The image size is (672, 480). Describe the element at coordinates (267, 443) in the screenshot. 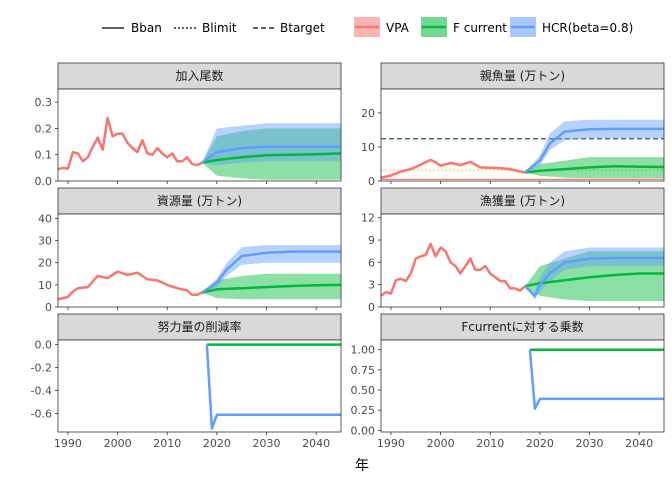

I see `xtick-label-effort-4: 2030` at that location.